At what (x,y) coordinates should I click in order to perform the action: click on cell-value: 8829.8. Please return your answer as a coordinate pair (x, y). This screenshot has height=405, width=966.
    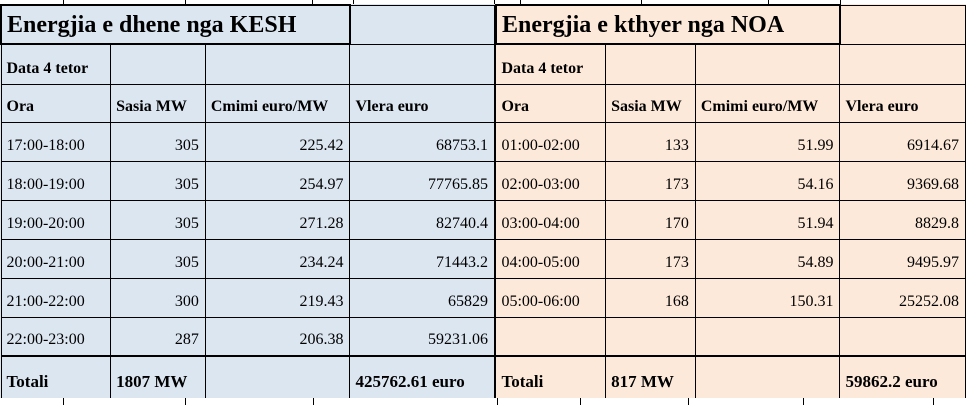
    Looking at the image, I should click on (902, 219).